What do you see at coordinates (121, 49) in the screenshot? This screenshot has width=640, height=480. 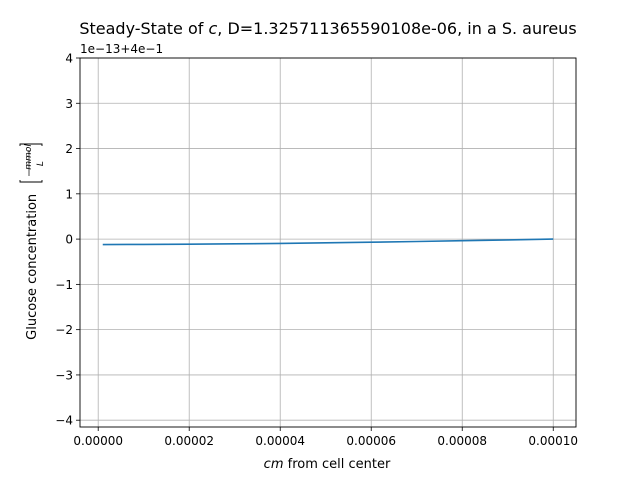 I see `offset-text: 1e−13+4e−1` at bounding box center [121, 49].